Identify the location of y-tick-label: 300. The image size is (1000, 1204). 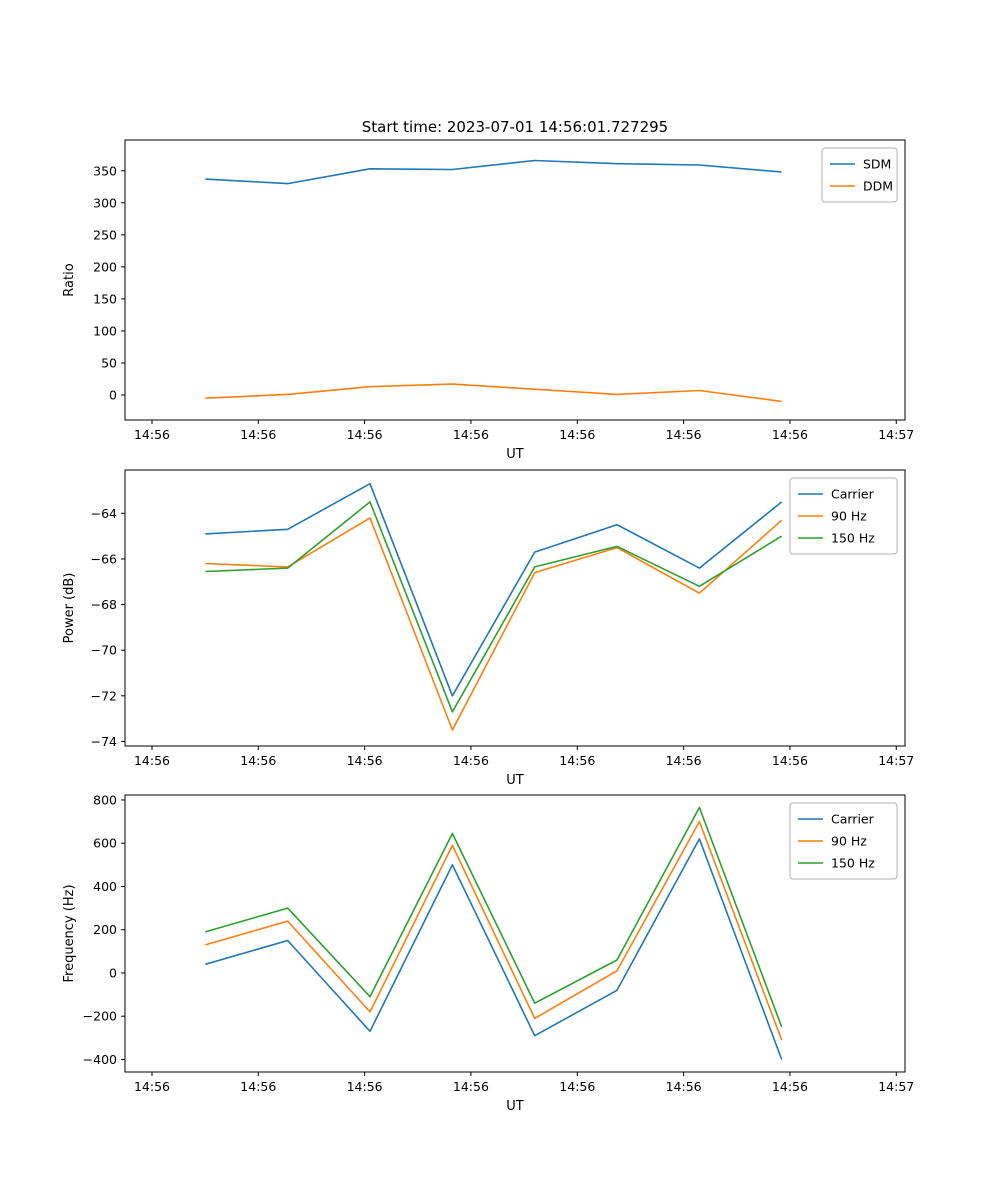
(105, 202).